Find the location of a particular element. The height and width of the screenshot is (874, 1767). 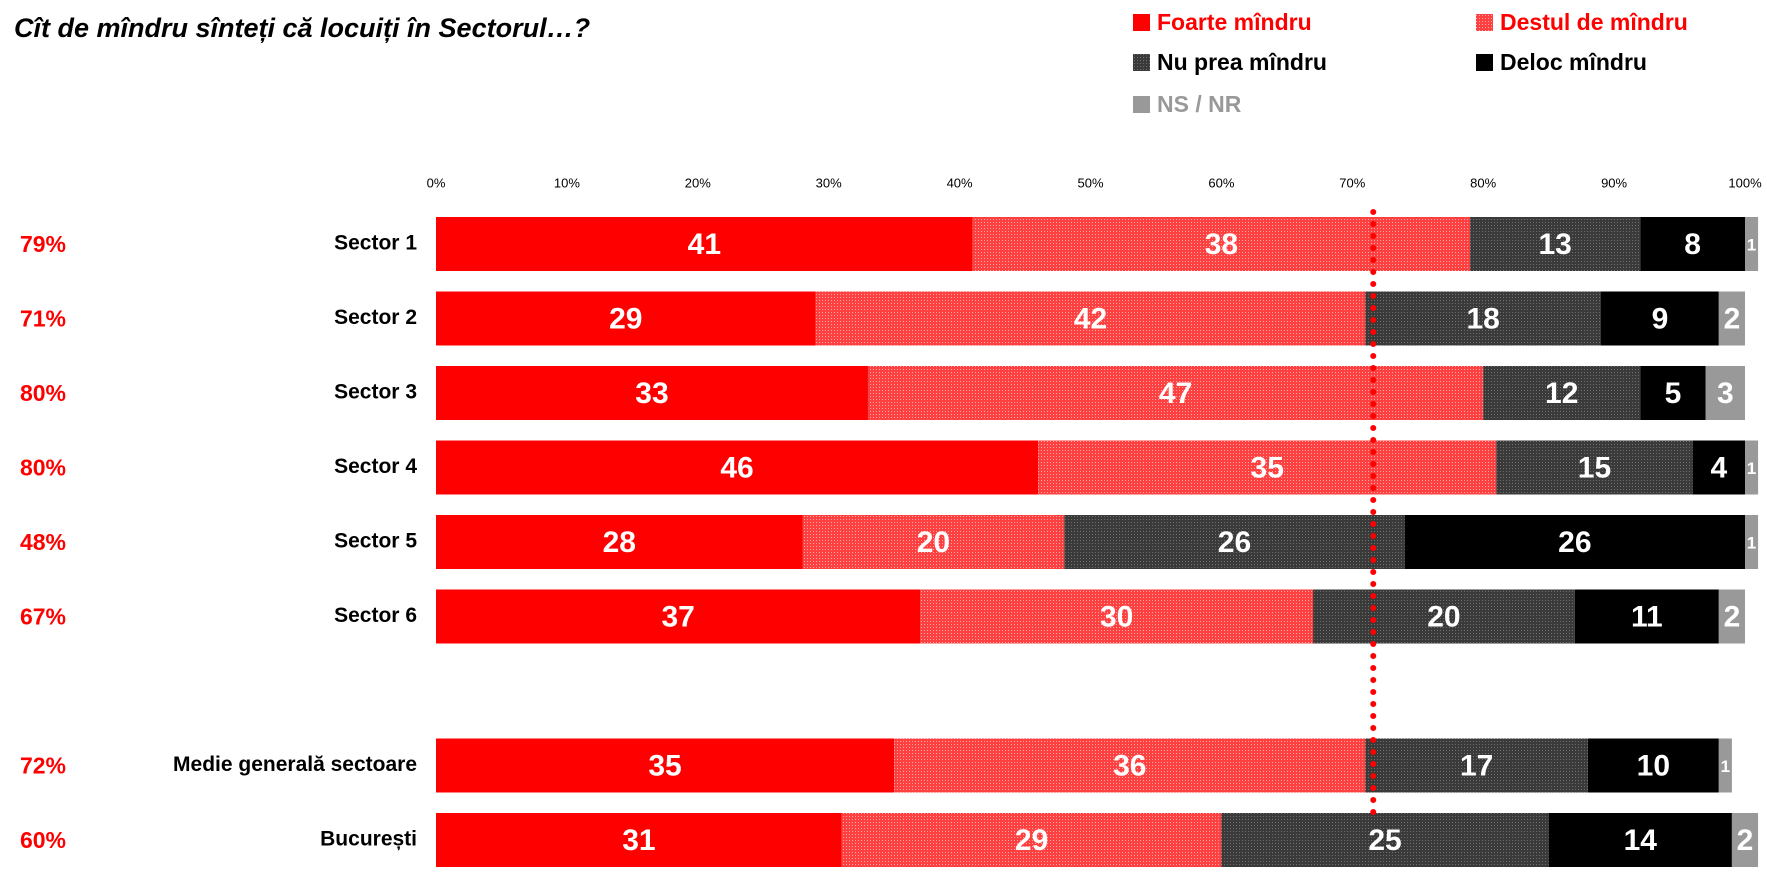

category-label: Sector 2 is located at coordinates (375, 317).